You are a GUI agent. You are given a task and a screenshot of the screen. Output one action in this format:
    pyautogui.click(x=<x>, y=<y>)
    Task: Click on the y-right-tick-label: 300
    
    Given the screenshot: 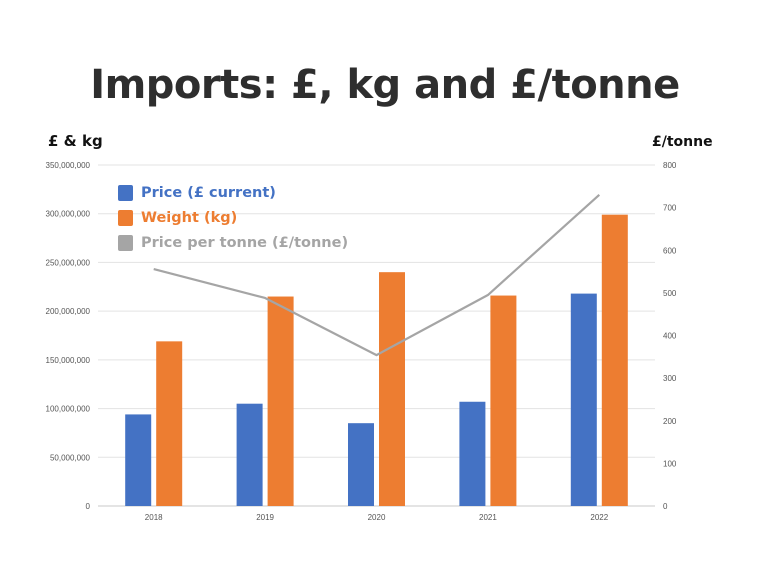 What is the action you would take?
    pyautogui.click(x=670, y=378)
    